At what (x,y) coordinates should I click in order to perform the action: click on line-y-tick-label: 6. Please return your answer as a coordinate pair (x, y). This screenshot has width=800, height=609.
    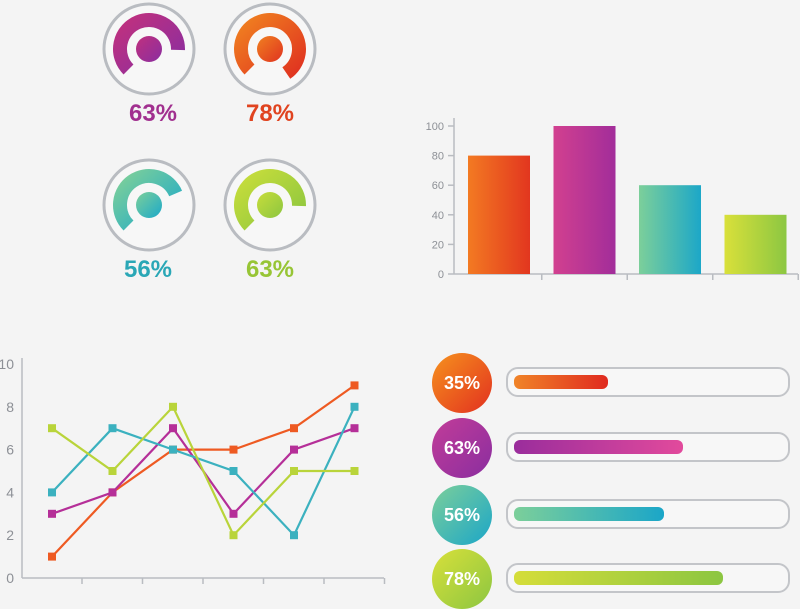
    Looking at the image, I should click on (10, 450).